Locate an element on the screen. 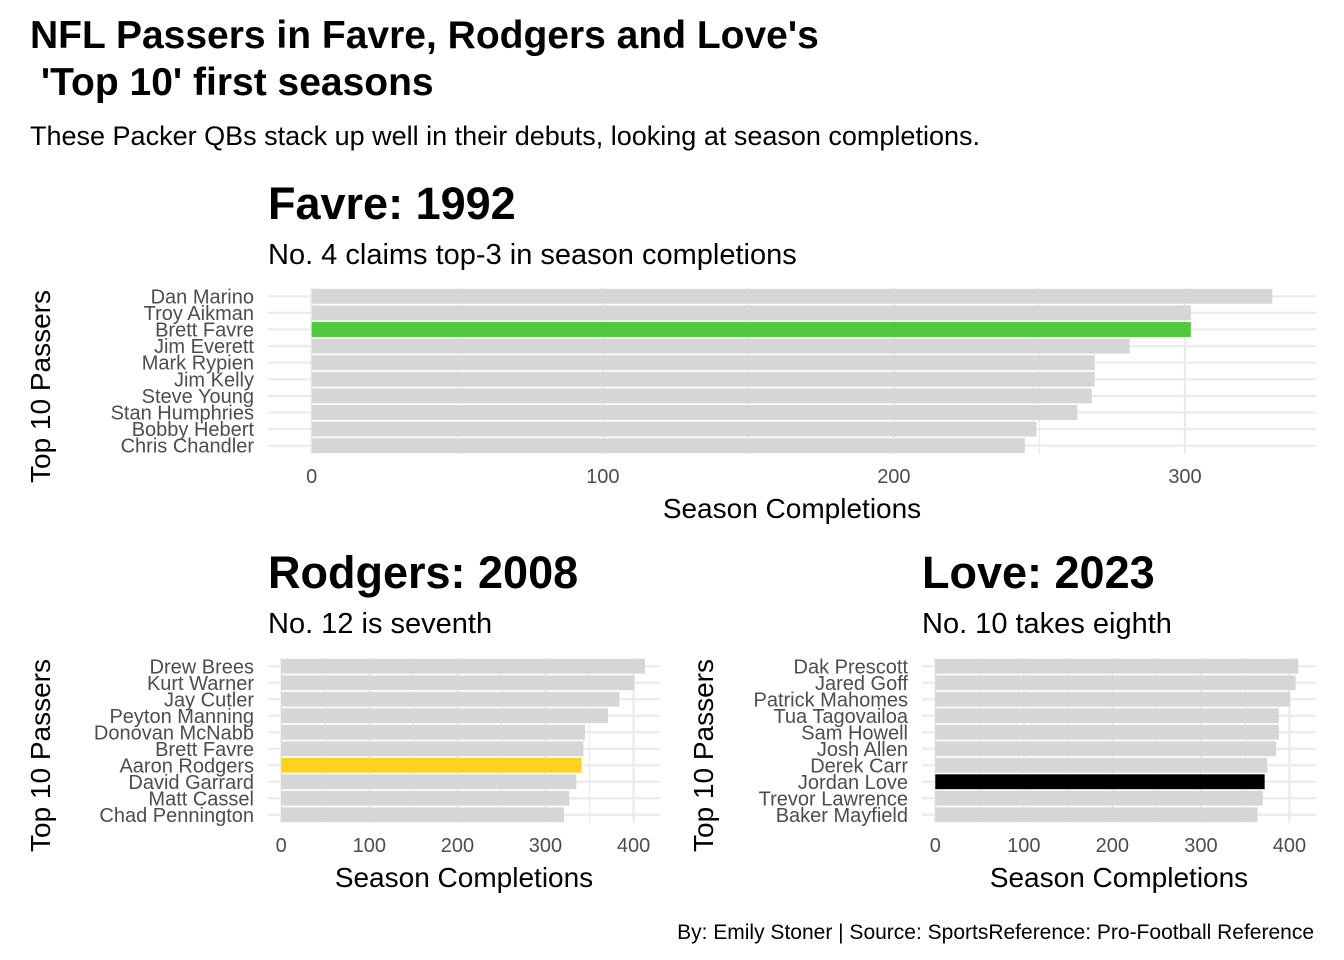 The width and height of the screenshot is (1344, 960). favre-x-axis-label: Season Completions is located at coordinates (792, 508).